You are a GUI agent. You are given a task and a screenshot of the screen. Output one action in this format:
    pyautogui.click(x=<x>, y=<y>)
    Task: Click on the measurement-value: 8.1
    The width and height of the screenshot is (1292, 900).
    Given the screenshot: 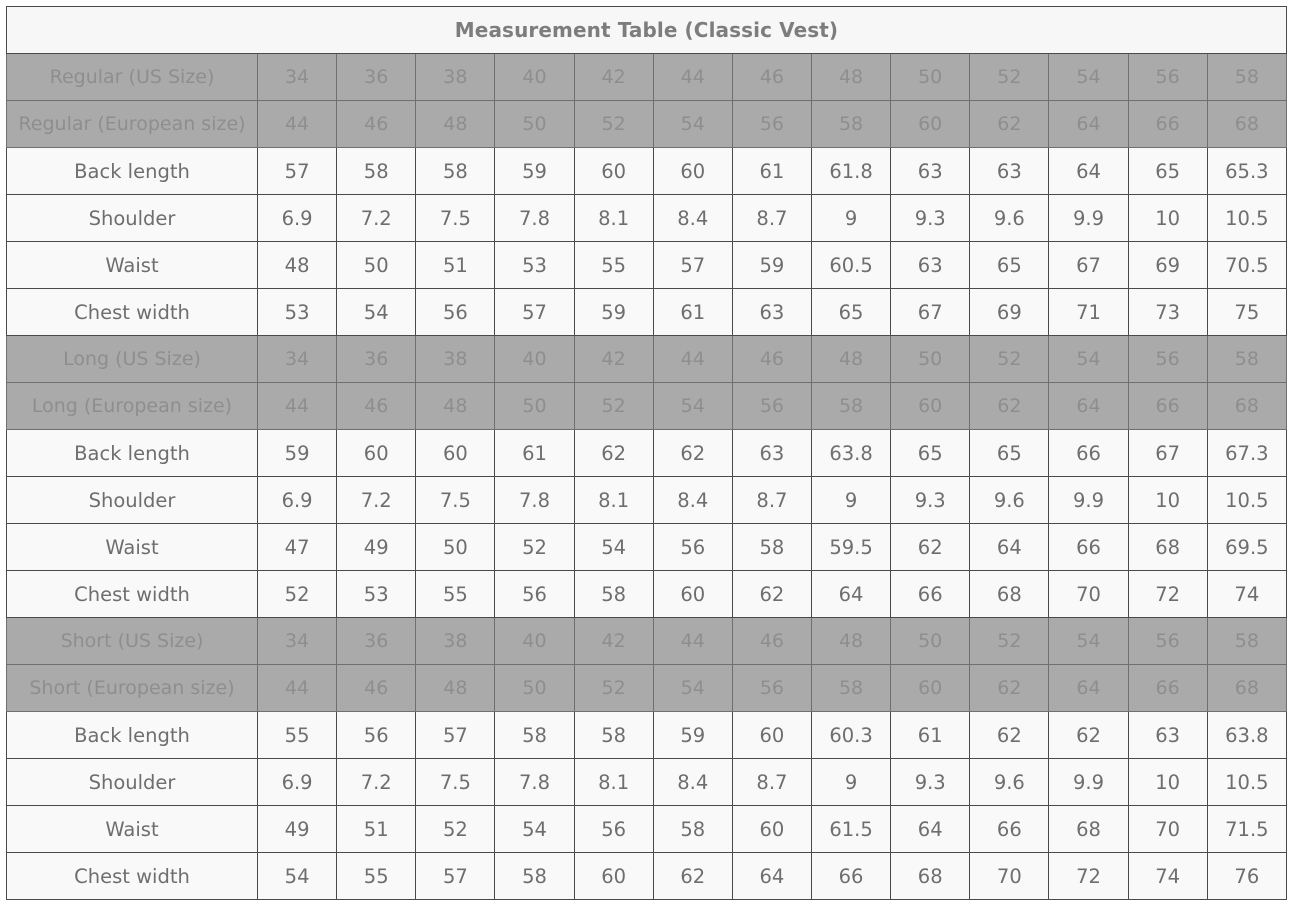 What is the action you would take?
    pyautogui.click(x=613, y=500)
    